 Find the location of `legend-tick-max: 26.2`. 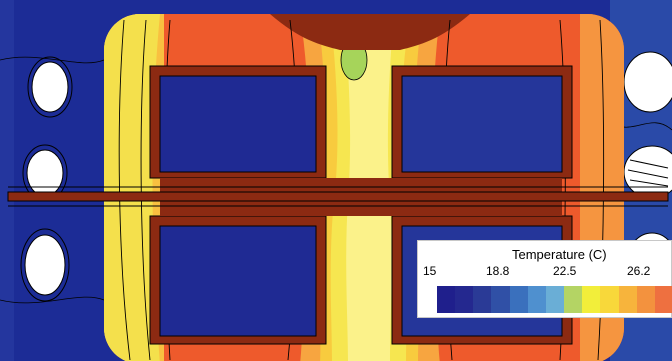

legend-tick-max: 26.2 is located at coordinates (639, 271).